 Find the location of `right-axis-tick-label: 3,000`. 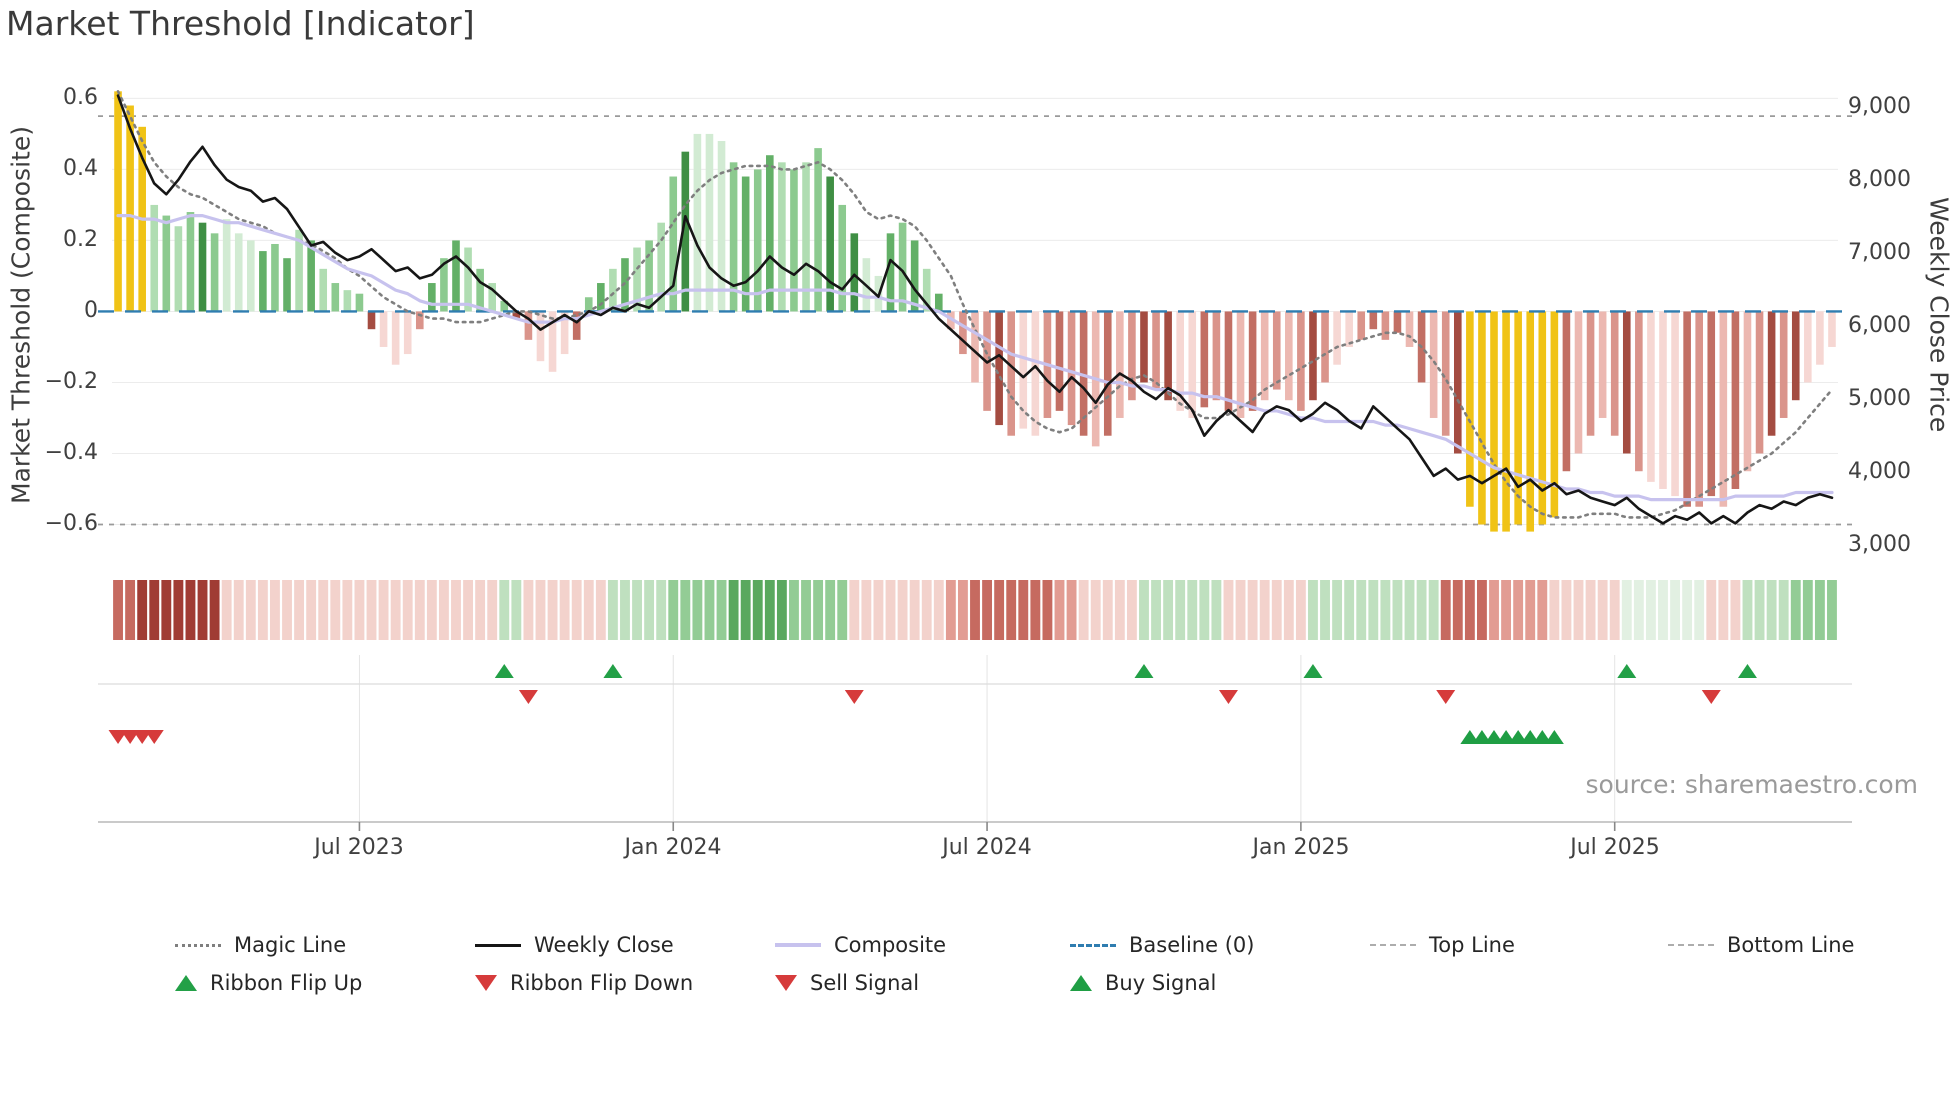

right-axis-tick-label: 3,000 is located at coordinates (1879, 544).